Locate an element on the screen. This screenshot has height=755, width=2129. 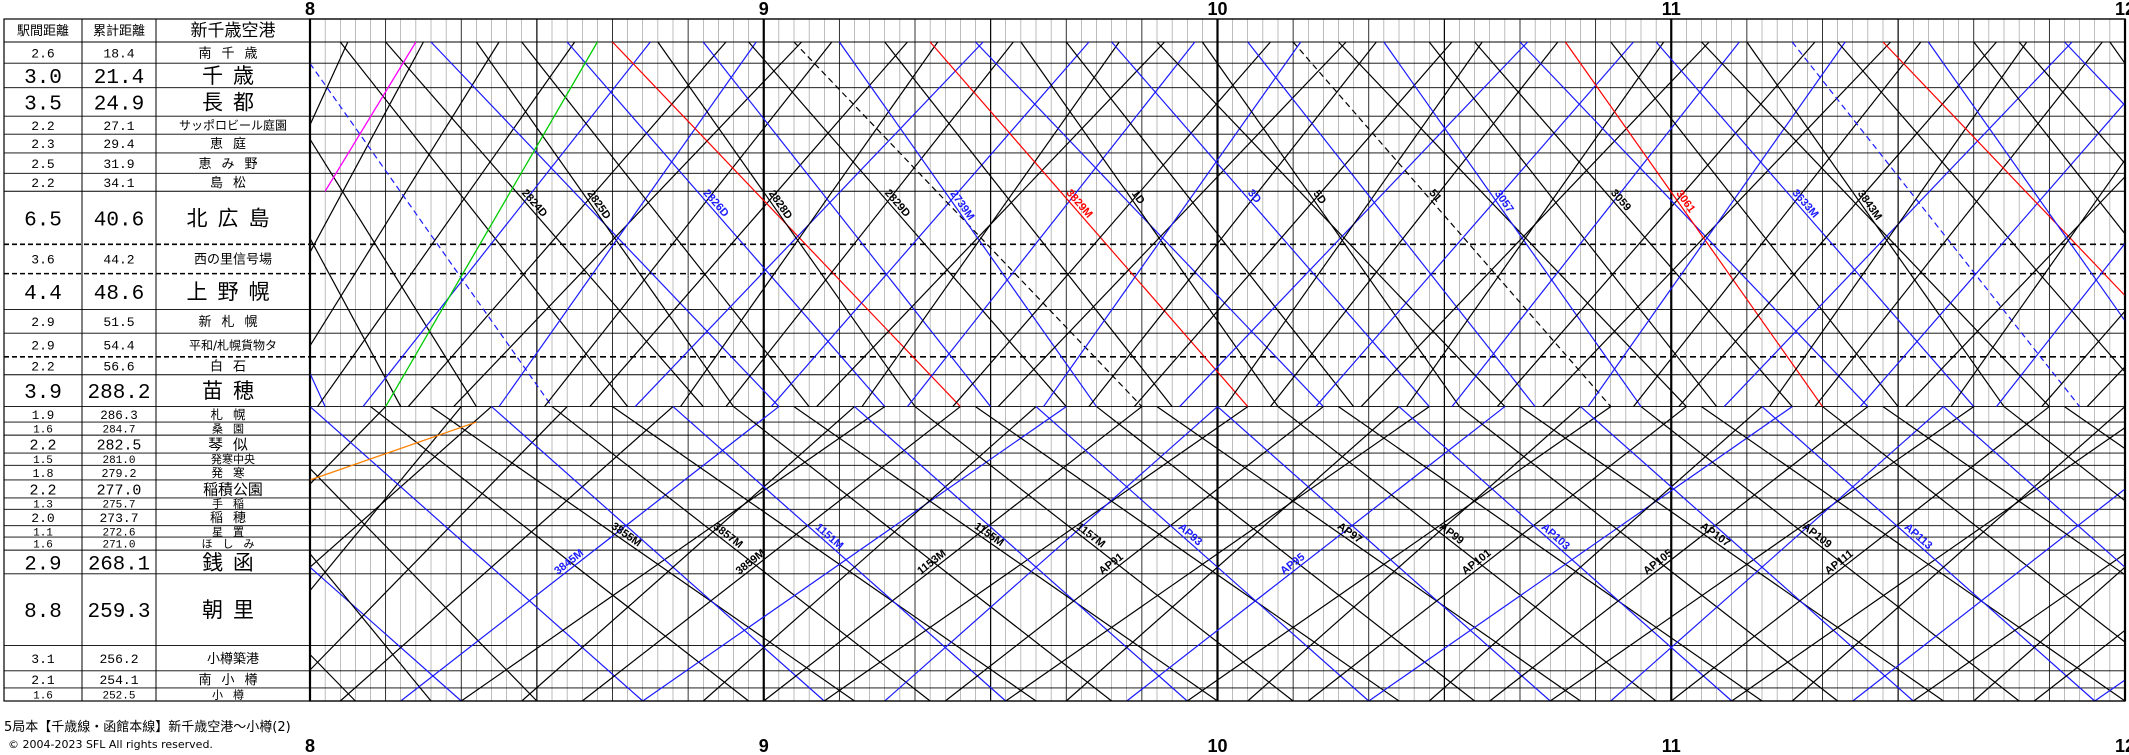
station-name: 稲穂 is located at coordinates (233, 518).